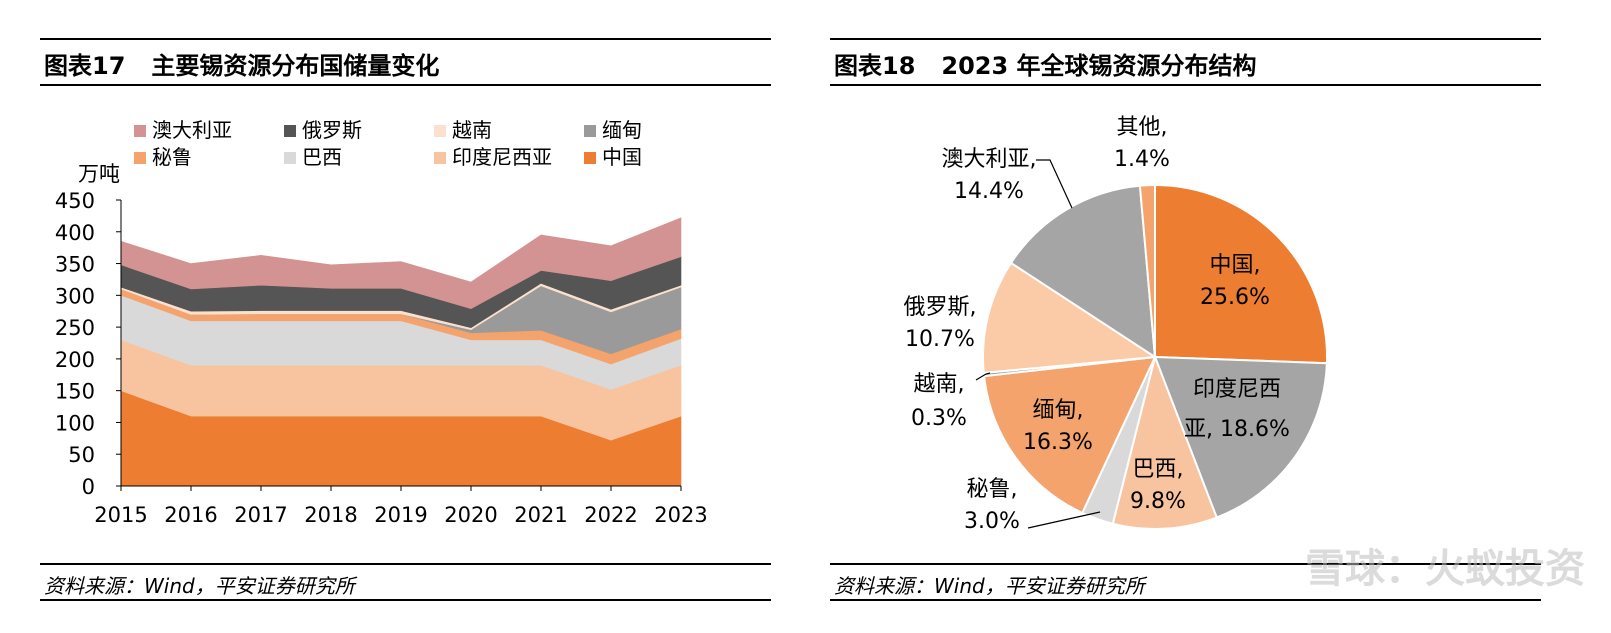 The image size is (1611, 633). I want to click on y-tick-label: 200, so click(75, 360).